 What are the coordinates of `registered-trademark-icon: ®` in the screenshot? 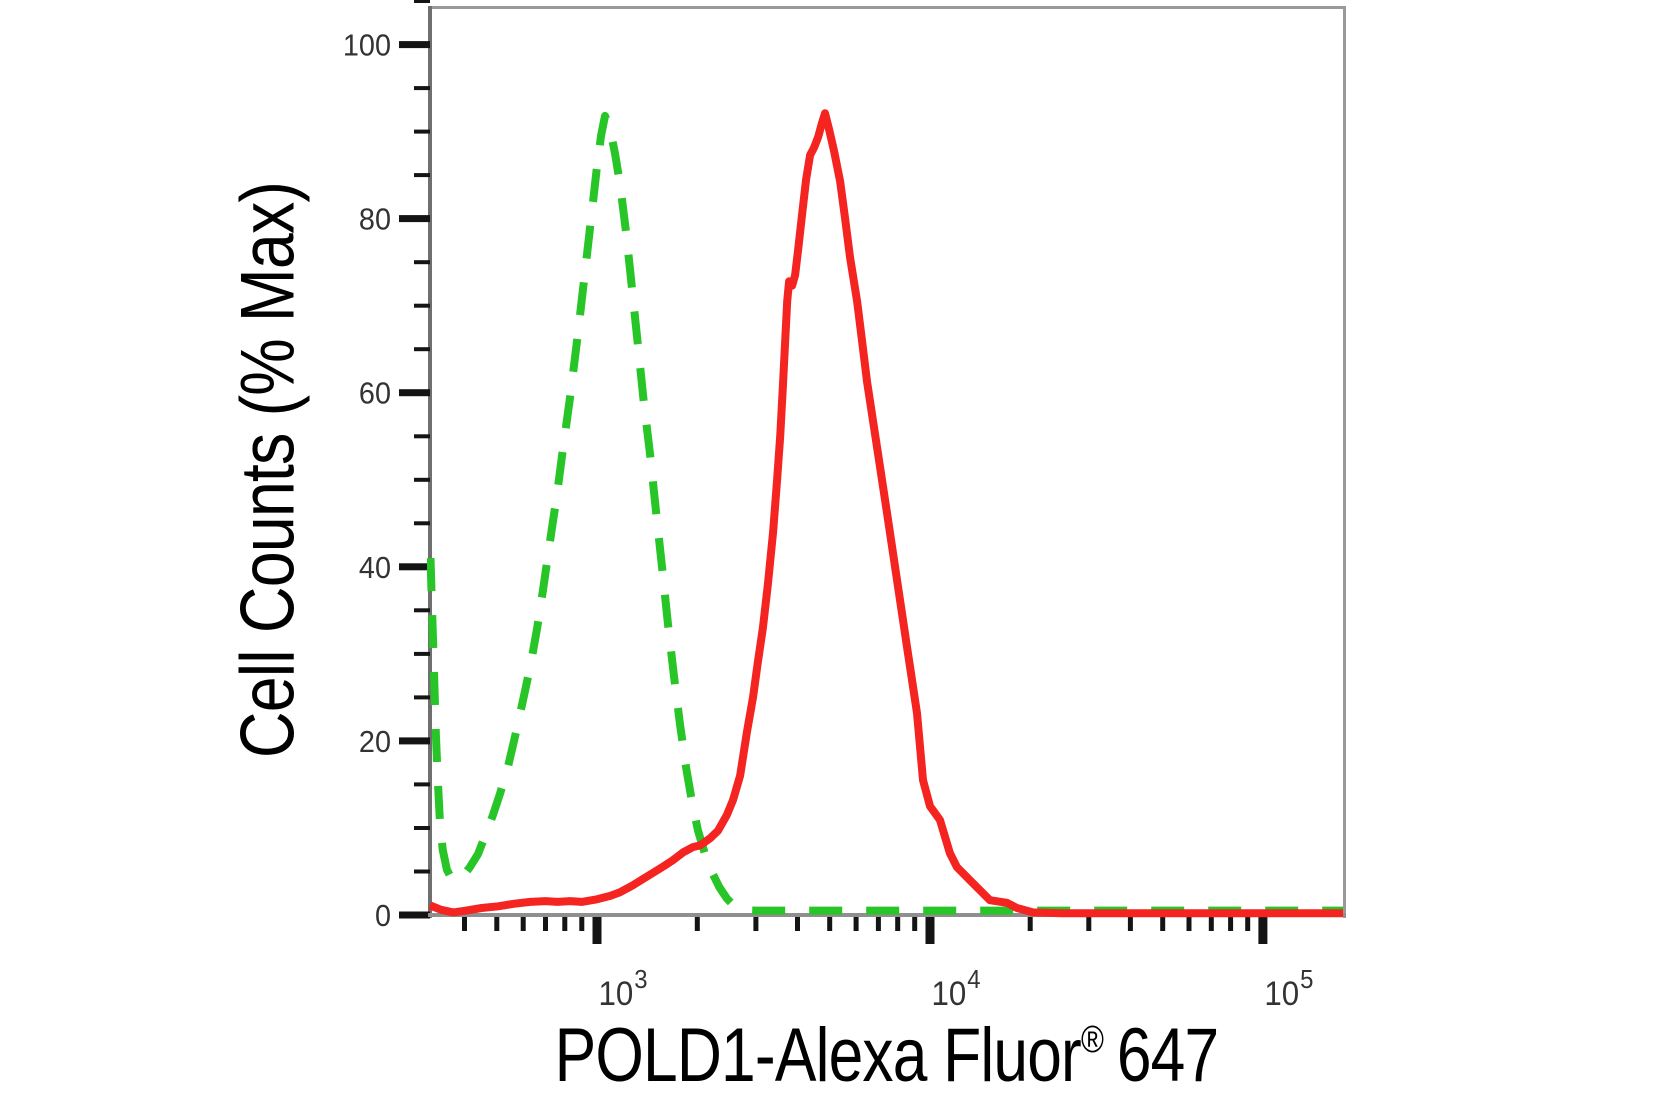 It's located at (1092, 1039).